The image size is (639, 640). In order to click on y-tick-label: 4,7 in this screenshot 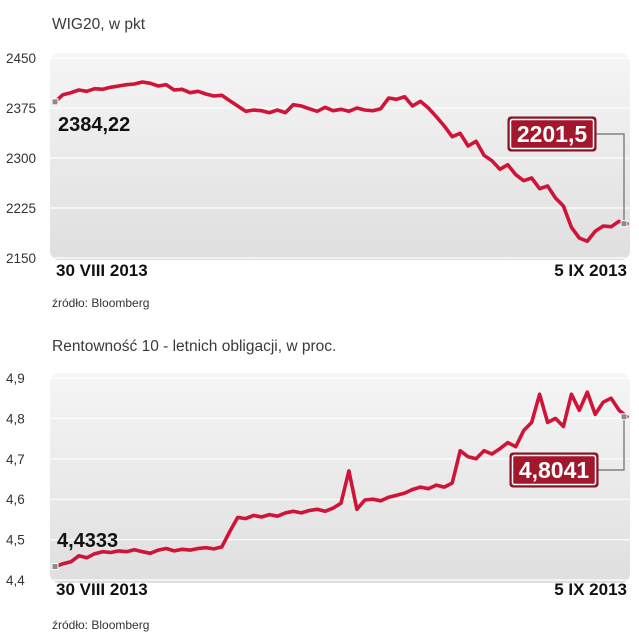, I will do `click(15, 459)`.